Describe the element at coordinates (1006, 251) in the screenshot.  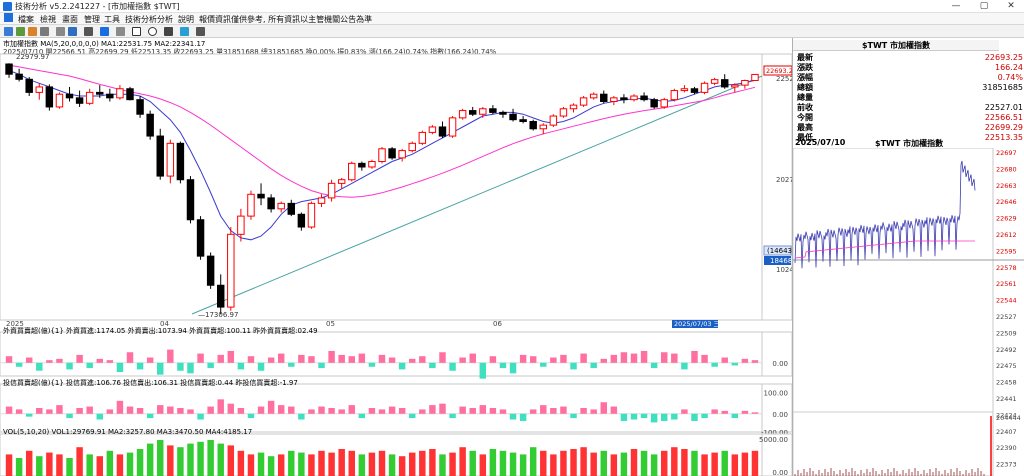
I see `intraday-price-label: 22595` at that location.